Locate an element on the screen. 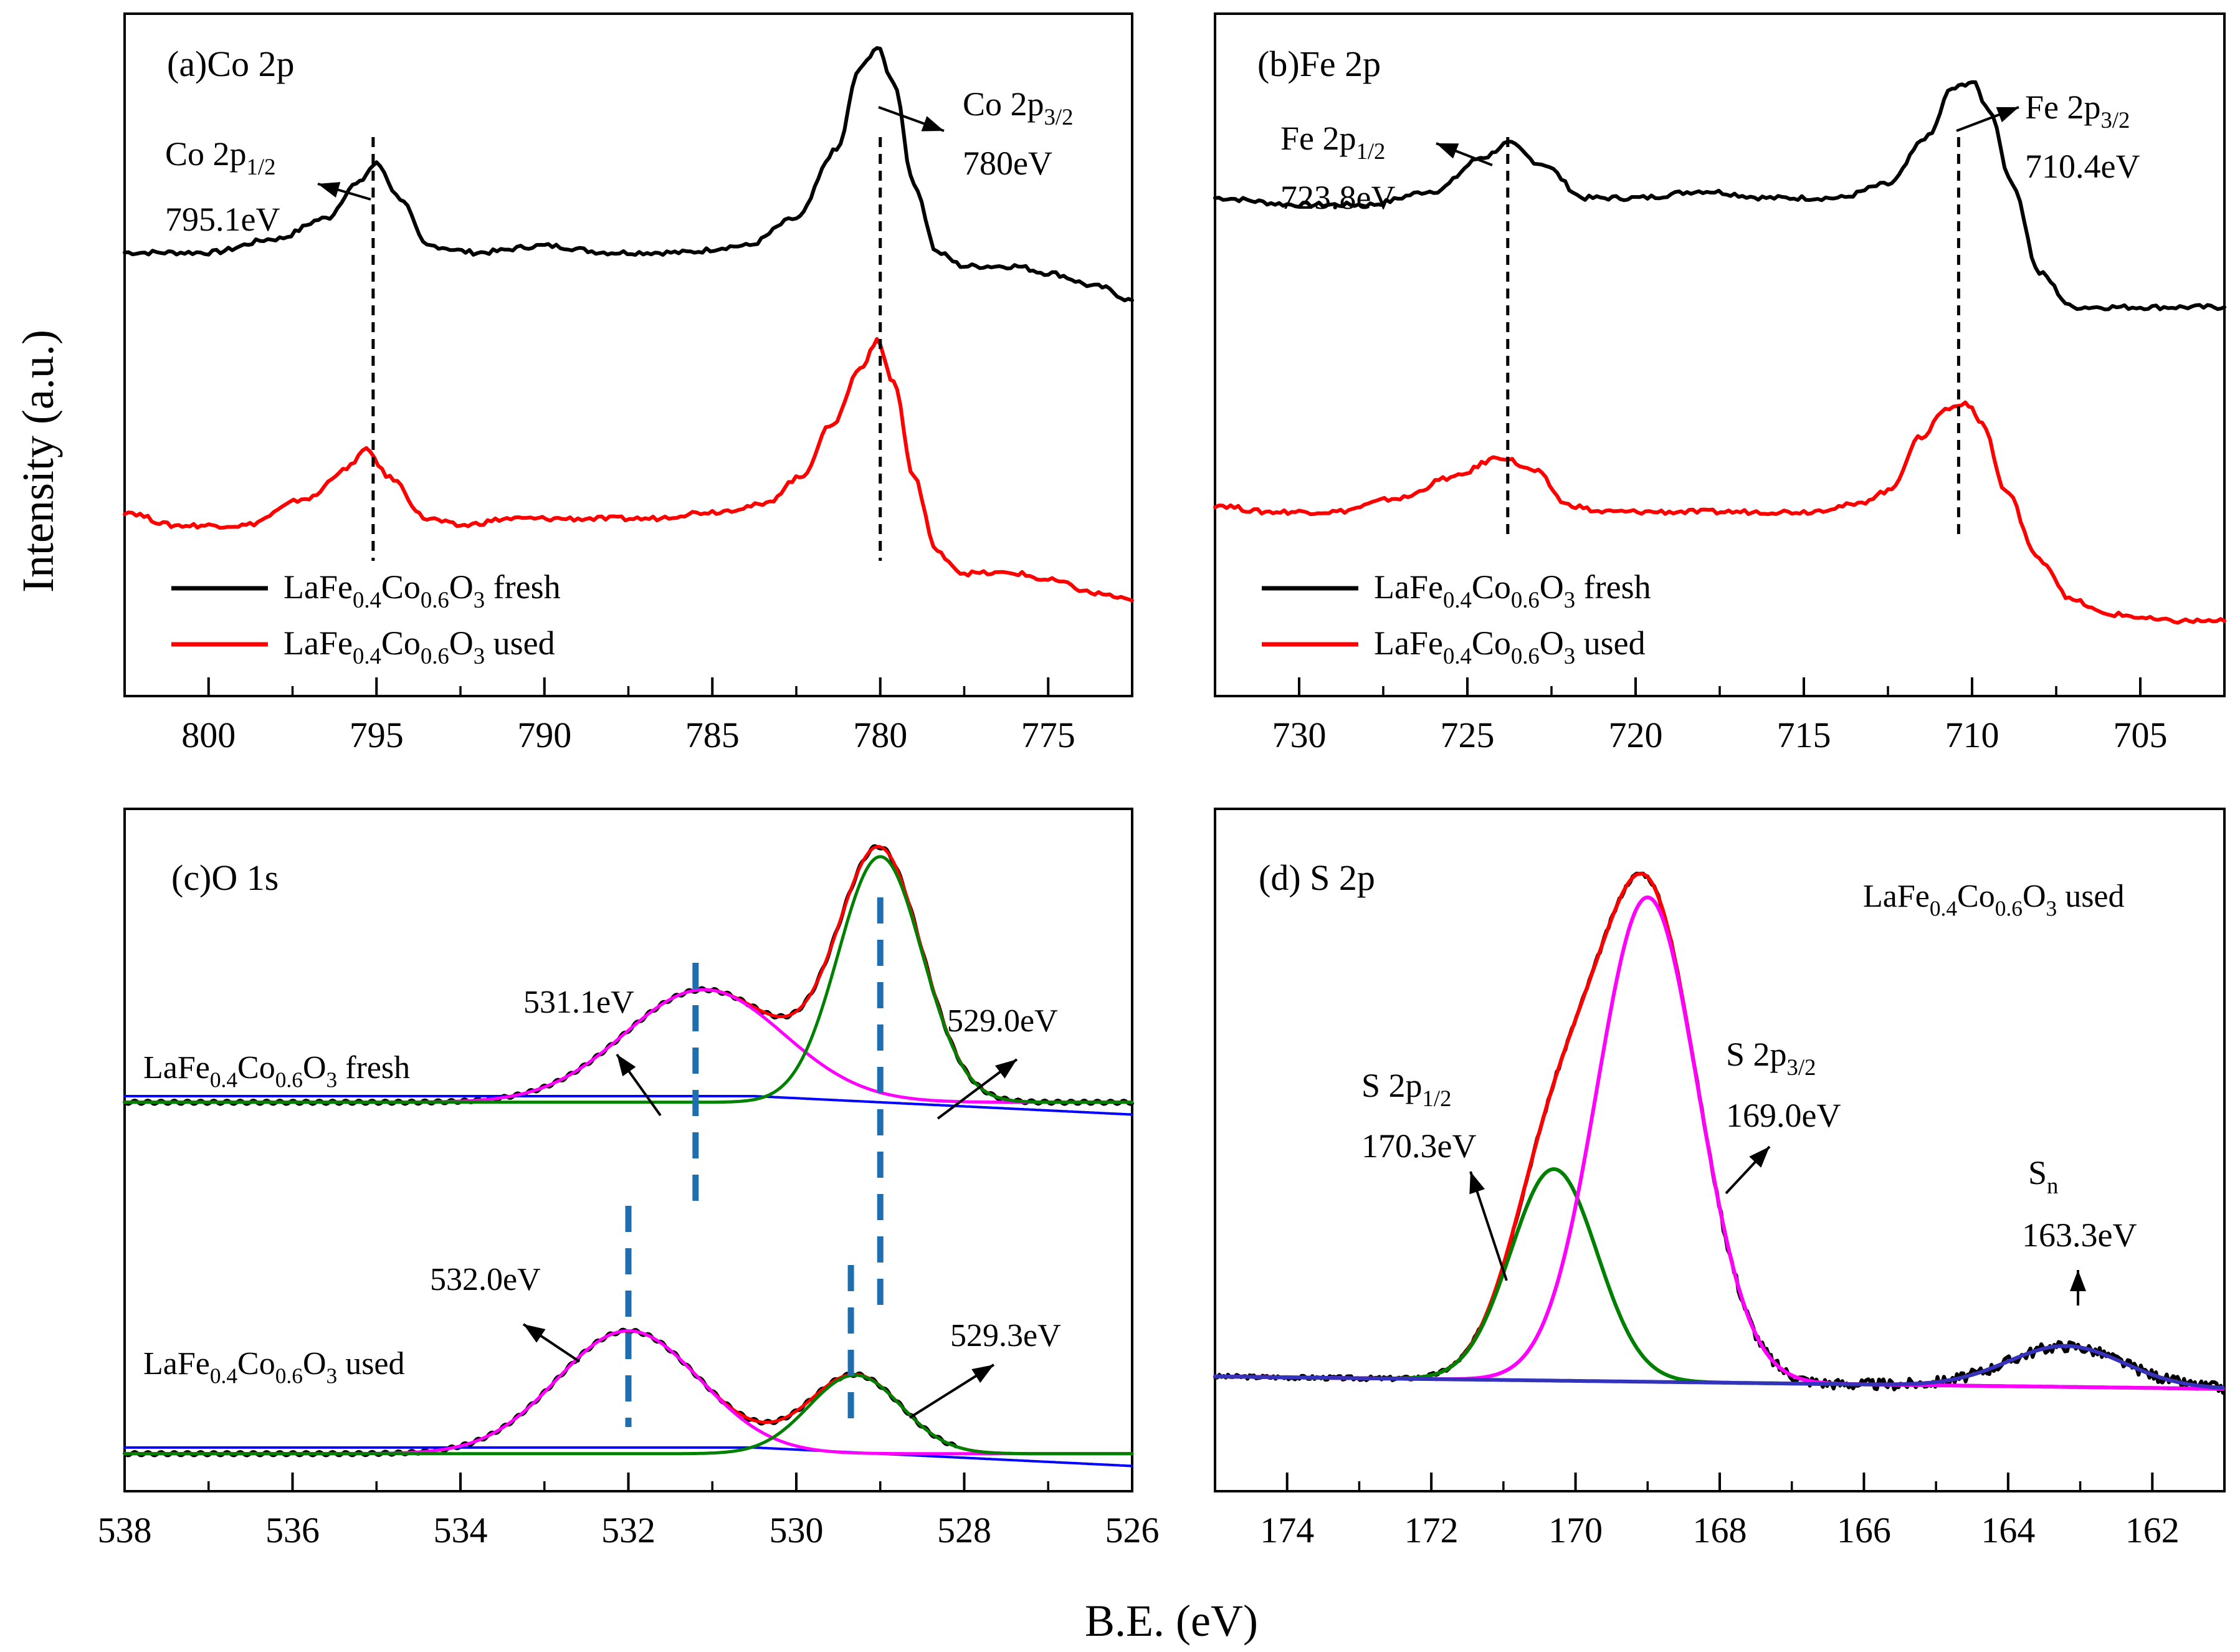 This screenshot has height=1652, width=2240. x-tick-label: 705 is located at coordinates (2141, 735).